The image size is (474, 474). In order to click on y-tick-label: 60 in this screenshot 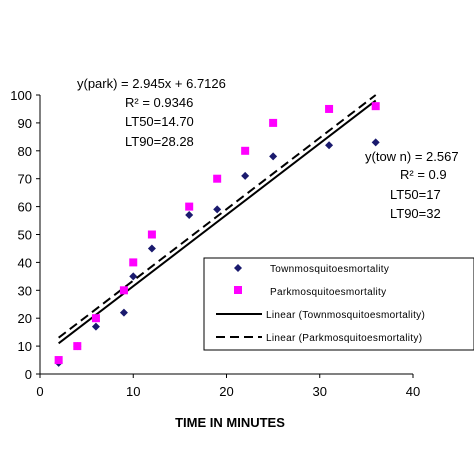, I will do `click(25, 207)`.